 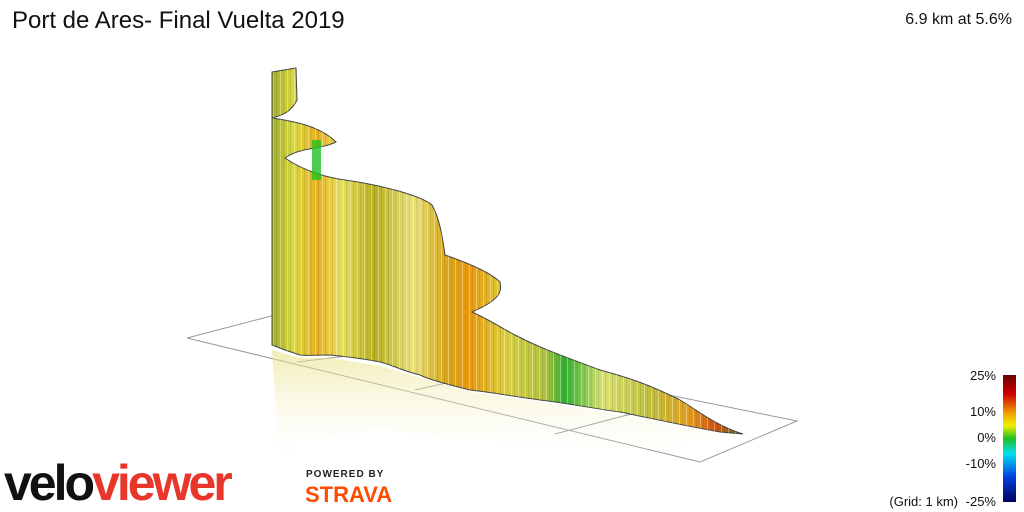 What do you see at coordinates (958, 19) in the screenshot?
I see `summary: 6.9 km at 5.6%` at bounding box center [958, 19].